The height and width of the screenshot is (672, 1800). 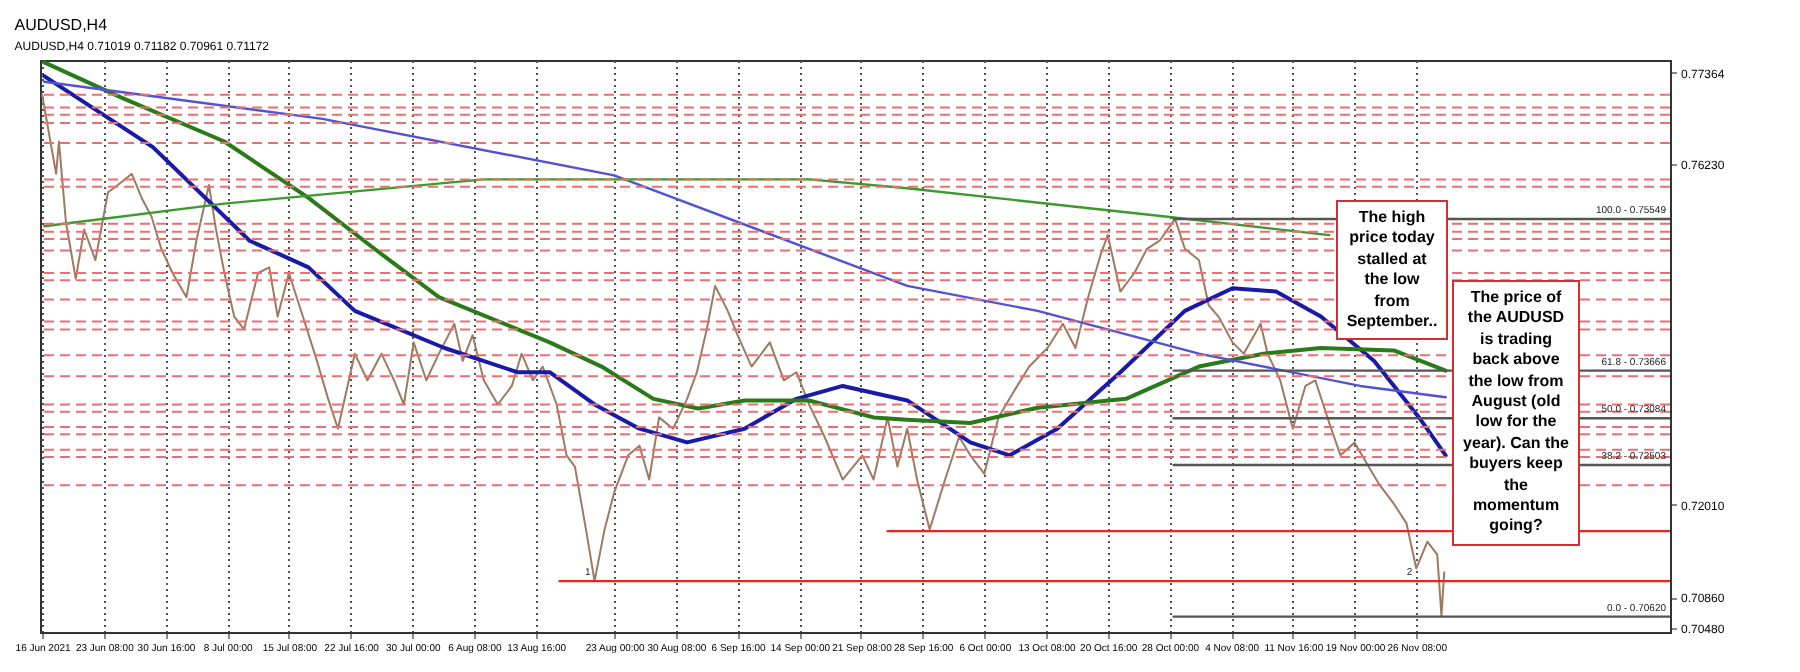 I want to click on line-series, so click(x=687, y=207).